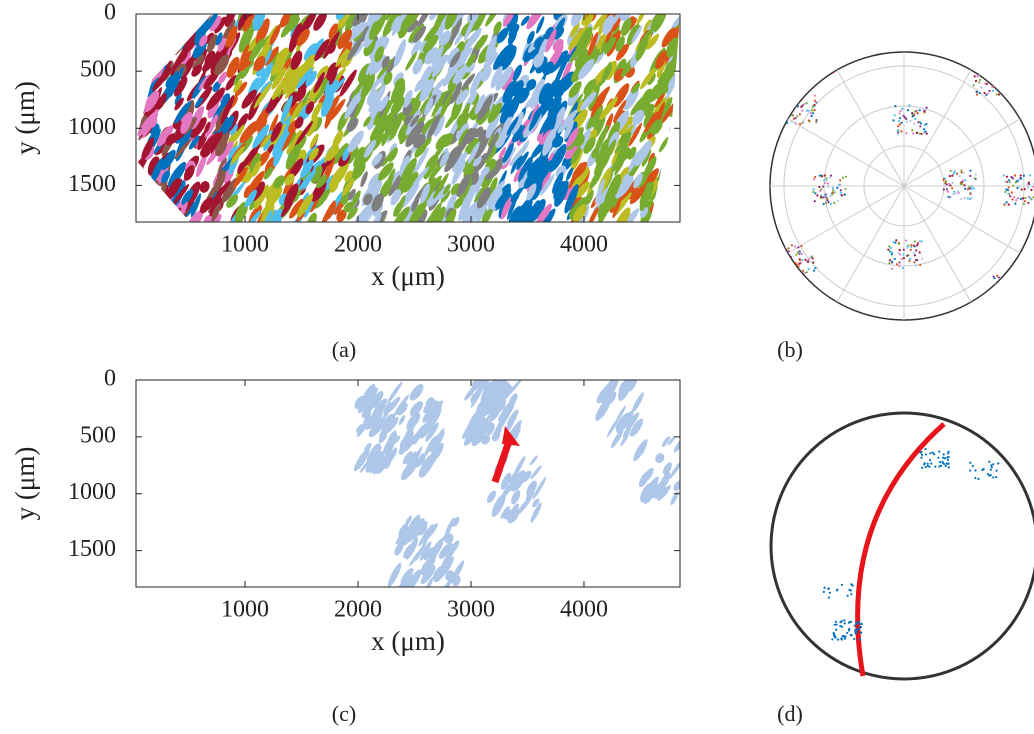  I want to click on panel-label: (b), so click(790, 349).